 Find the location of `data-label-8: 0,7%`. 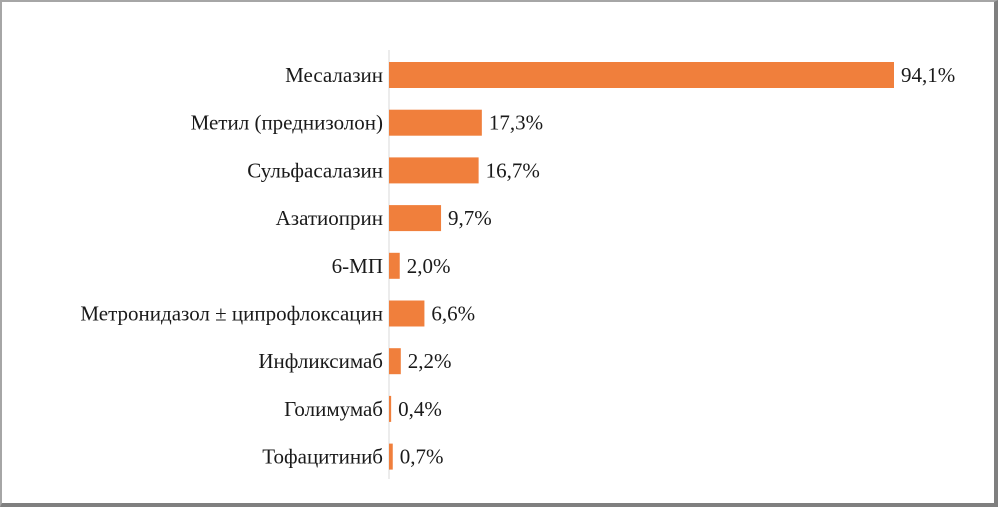

data-label-8: 0,7% is located at coordinates (422, 457).